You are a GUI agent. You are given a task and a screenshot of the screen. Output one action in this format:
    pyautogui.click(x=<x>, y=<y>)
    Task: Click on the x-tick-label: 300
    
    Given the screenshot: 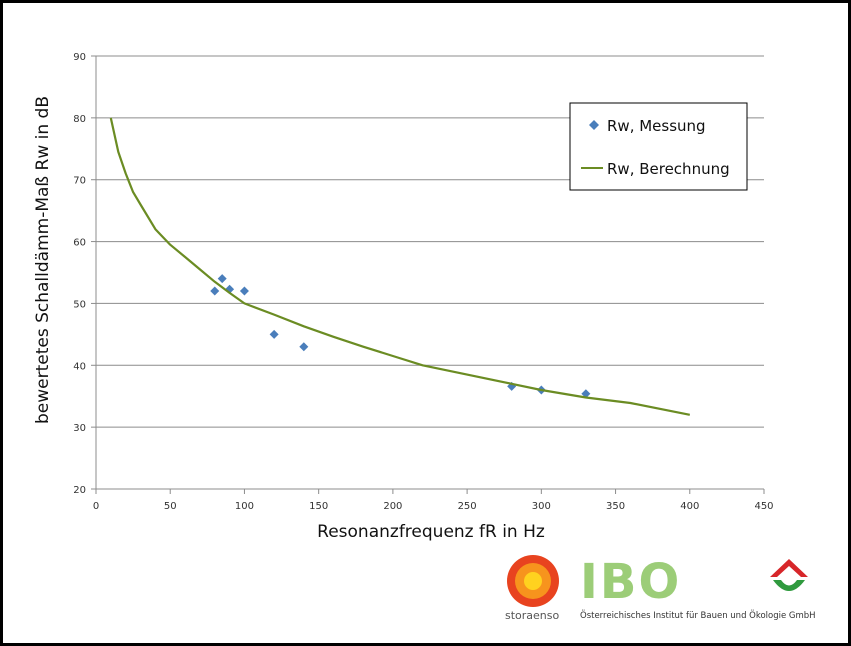 What is the action you would take?
    pyautogui.click(x=541, y=506)
    